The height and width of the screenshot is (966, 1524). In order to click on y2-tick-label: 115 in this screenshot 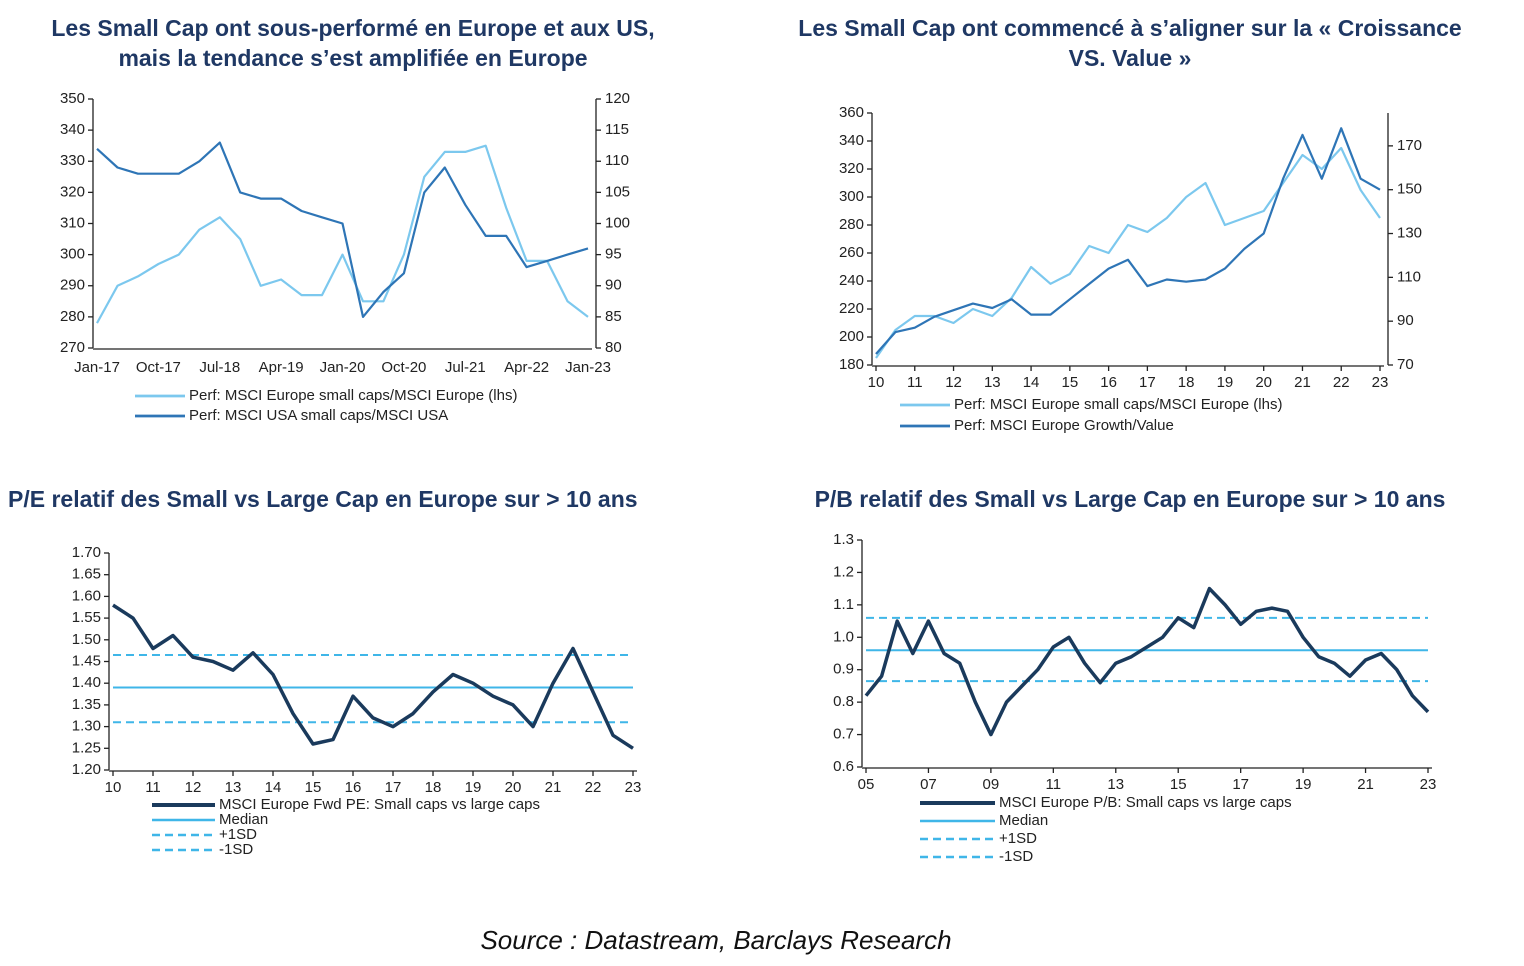, I will do `click(617, 129)`.